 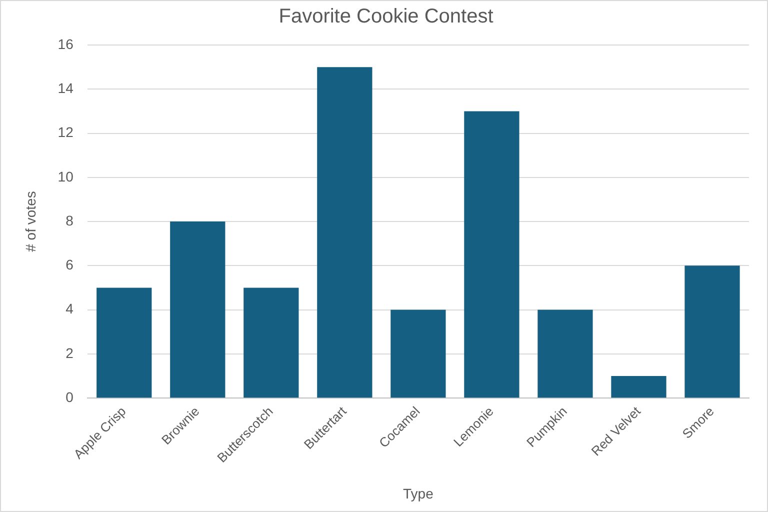 I want to click on y-tick-label: 10, so click(x=66, y=176).